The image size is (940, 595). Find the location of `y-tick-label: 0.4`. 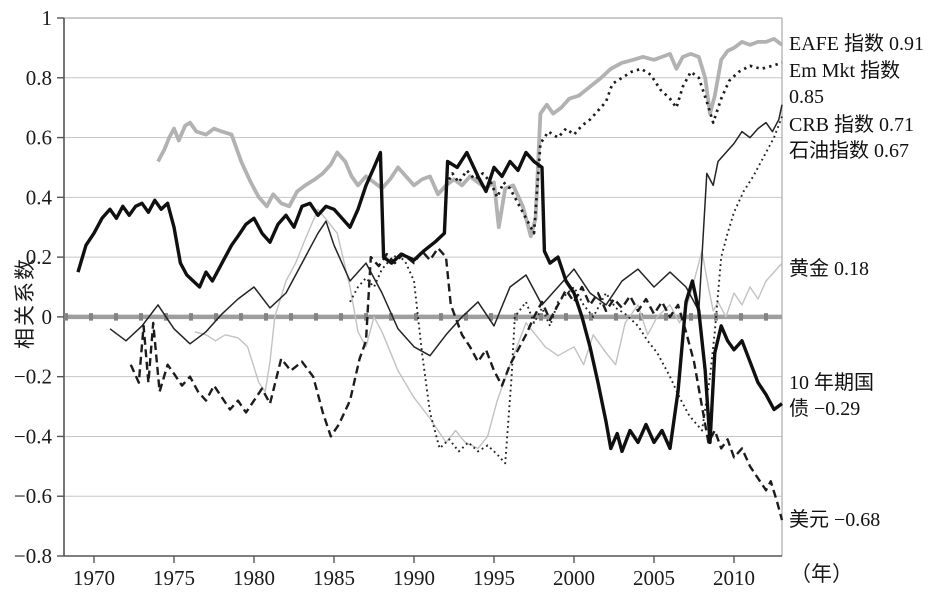

y-tick-label: 0.4 is located at coordinates (39, 197).